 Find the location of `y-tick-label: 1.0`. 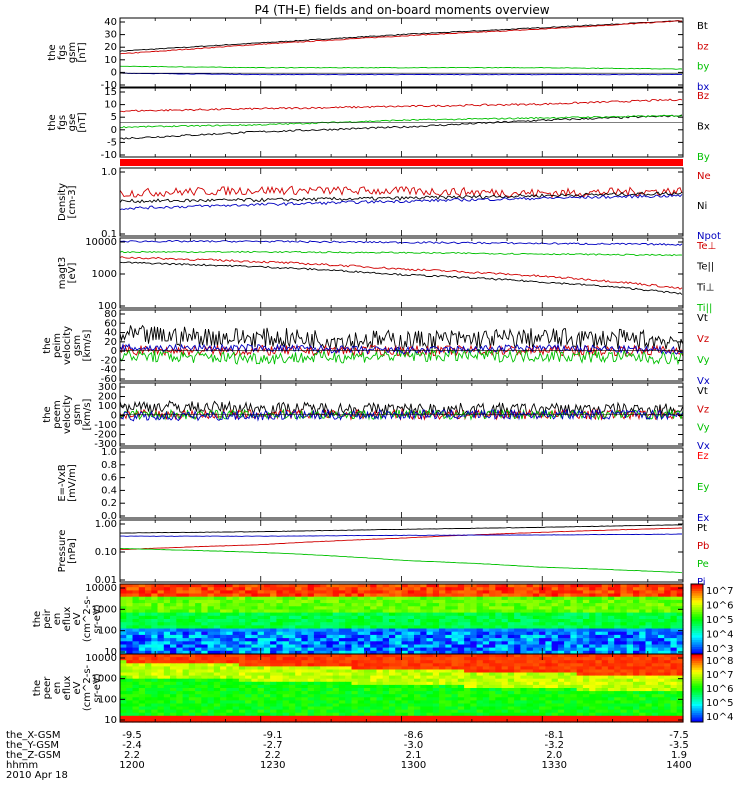

y-tick-label: 1.0 is located at coordinates (109, 172).